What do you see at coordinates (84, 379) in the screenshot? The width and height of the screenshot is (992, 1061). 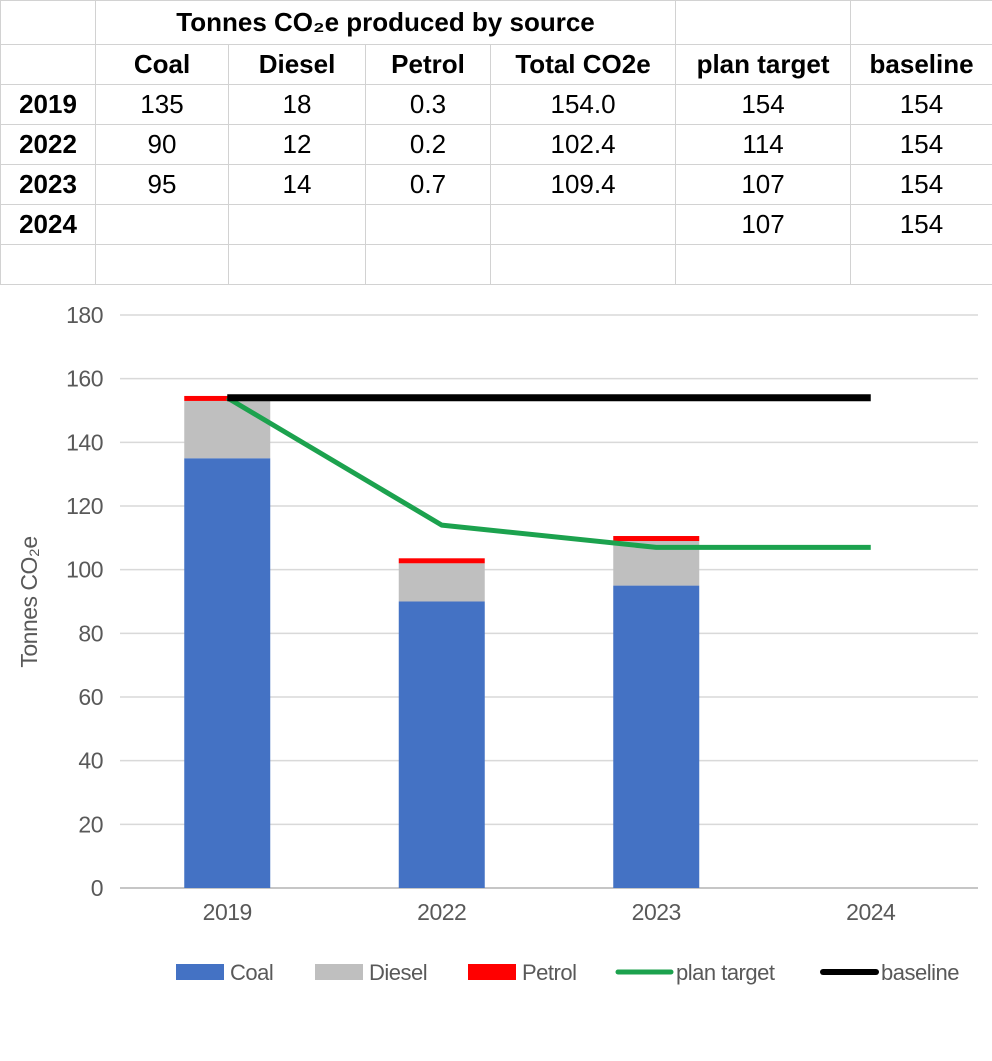 I see `y-tick-label-160: 160` at bounding box center [84, 379].